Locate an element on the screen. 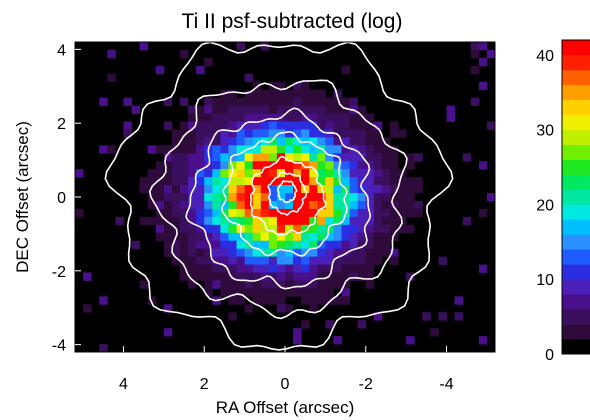 The image size is (590, 420). colorbar-tick-label: 0 is located at coordinates (549, 355).